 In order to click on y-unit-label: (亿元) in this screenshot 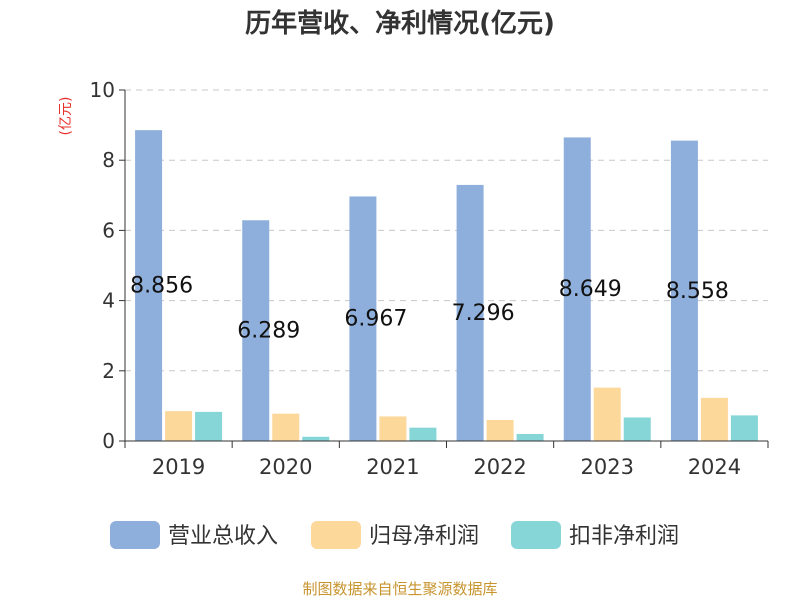, I will do `click(66, 116)`.